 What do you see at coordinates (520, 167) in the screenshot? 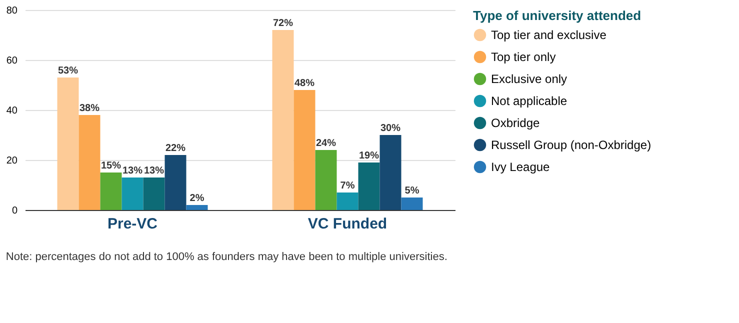
I see `legend-label: Ivy League` at bounding box center [520, 167].